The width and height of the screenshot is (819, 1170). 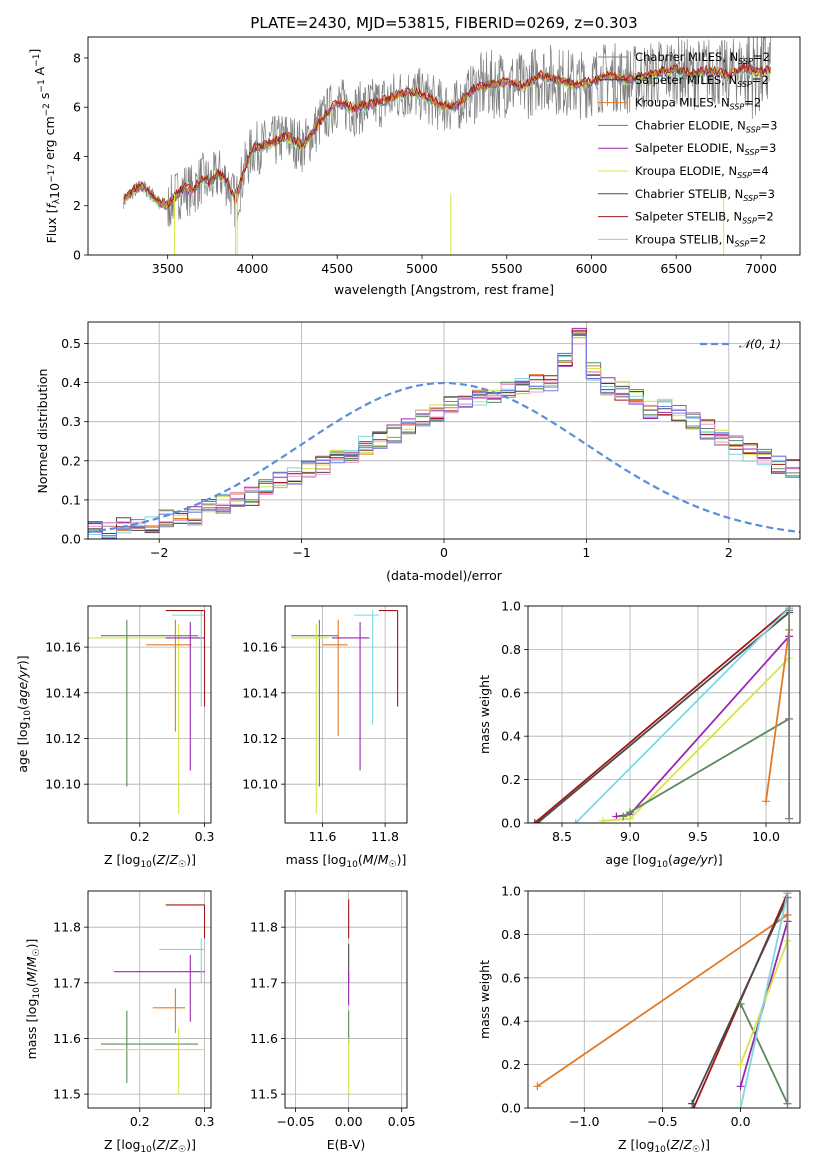 I want to click on legend-label: Salpeter STELIB, NSSP=2, so click(x=704, y=218).